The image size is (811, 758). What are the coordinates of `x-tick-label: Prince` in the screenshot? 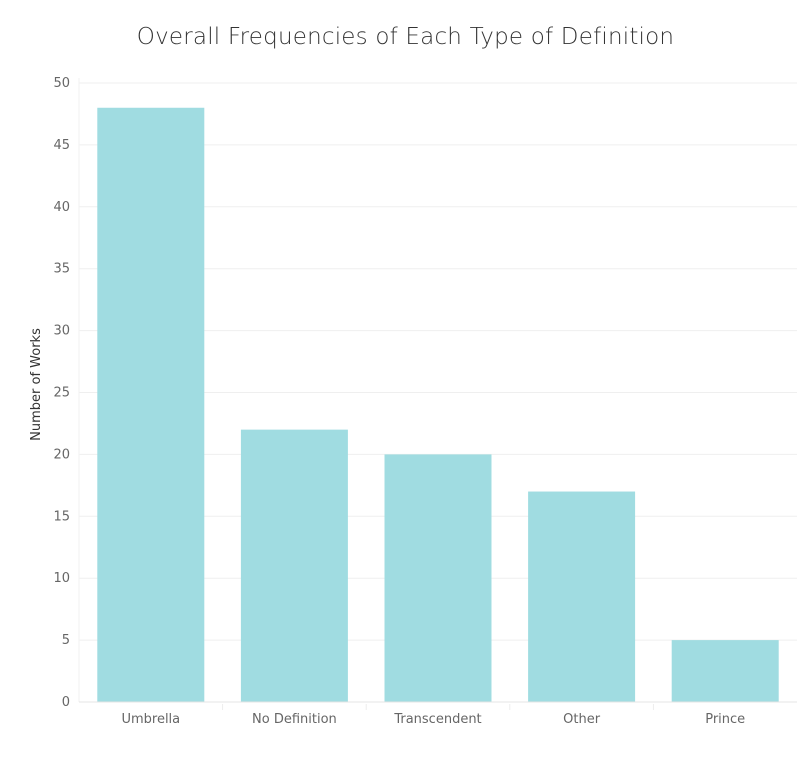 It's located at (725, 719).